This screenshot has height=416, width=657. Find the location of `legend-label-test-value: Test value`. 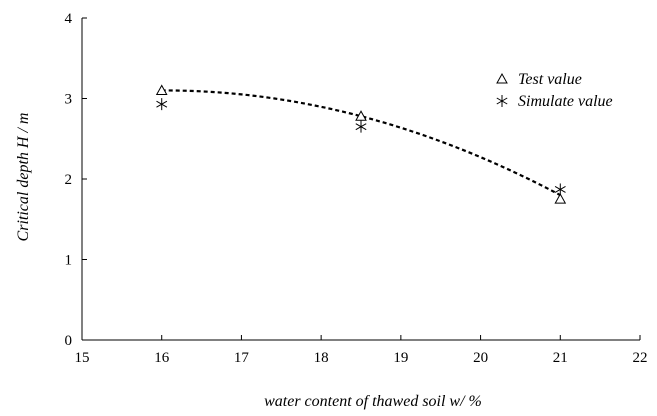

legend-label-test-value: Test value is located at coordinates (550, 79).